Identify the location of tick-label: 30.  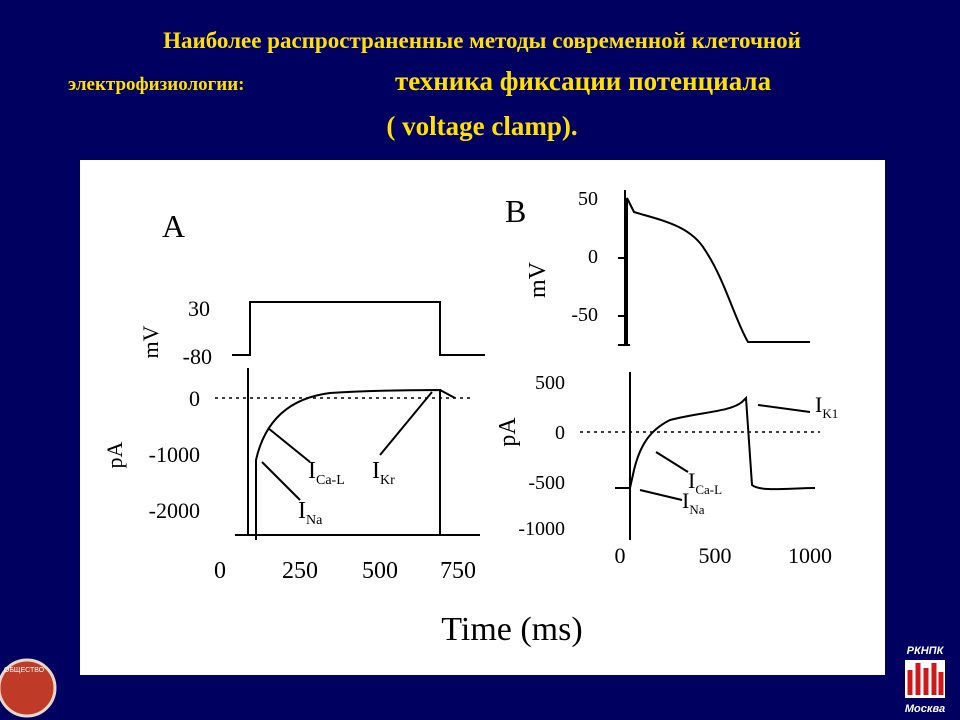
(199, 308).